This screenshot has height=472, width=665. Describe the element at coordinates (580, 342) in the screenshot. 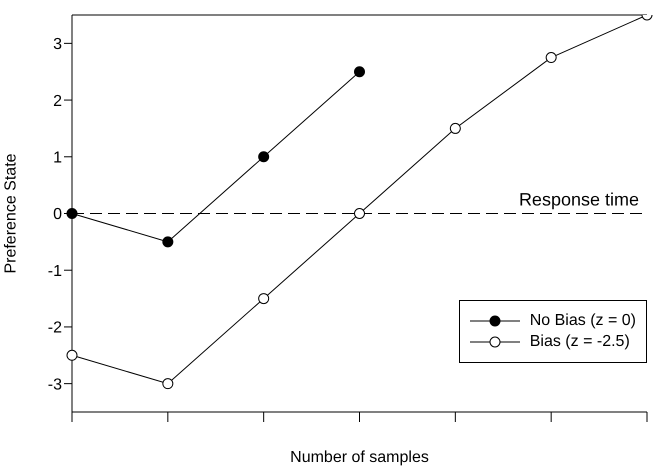

I see `legend-label: Bias (z = -2.5)` at that location.